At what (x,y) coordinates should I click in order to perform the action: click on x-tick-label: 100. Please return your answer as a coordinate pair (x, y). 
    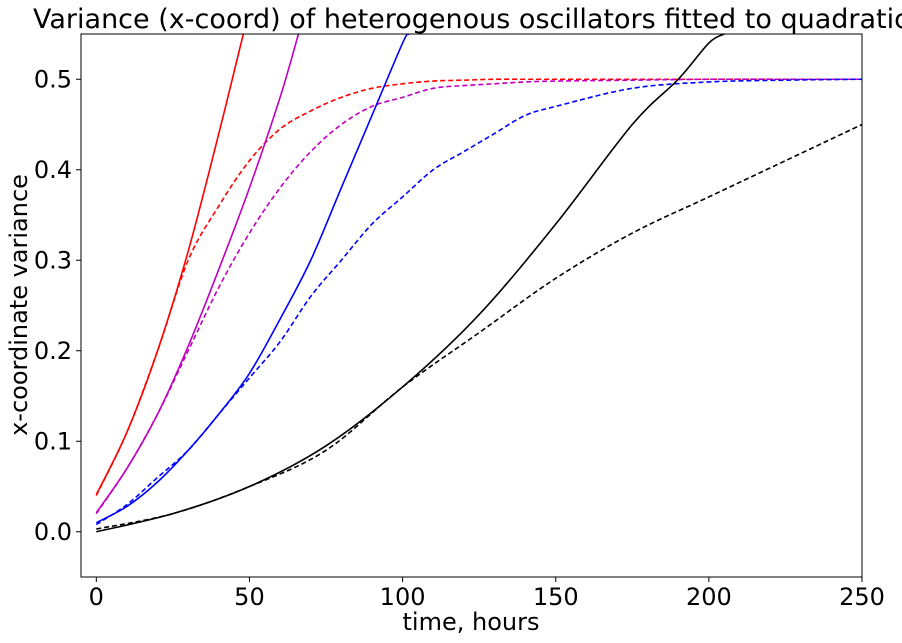
    Looking at the image, I should click on (403, 597).